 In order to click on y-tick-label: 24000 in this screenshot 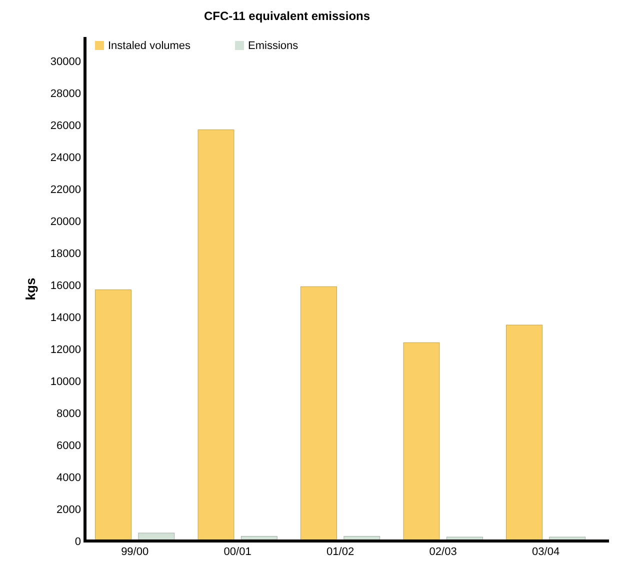, I will do `click(65, 158)`.